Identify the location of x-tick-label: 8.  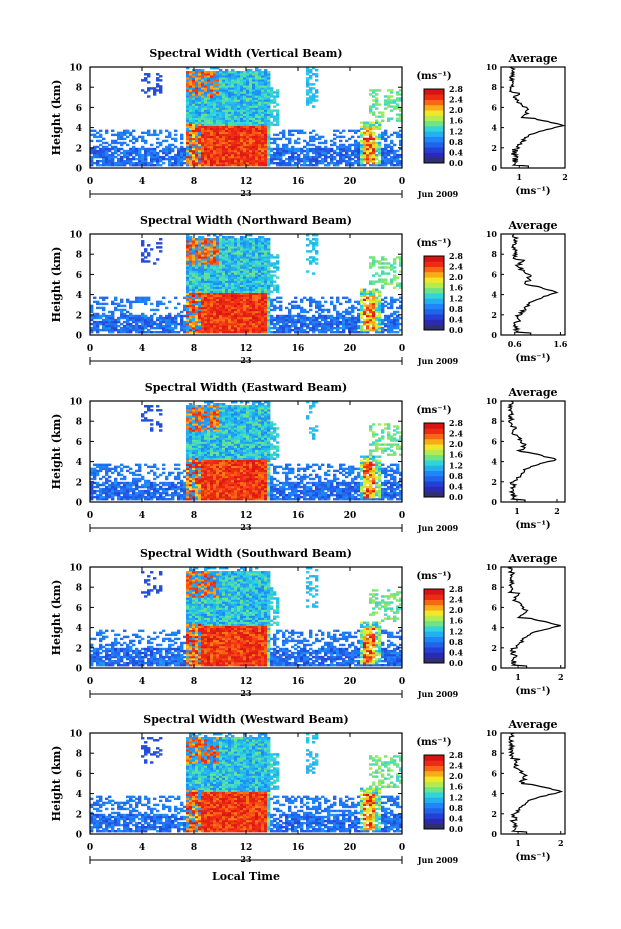
(194, 349).